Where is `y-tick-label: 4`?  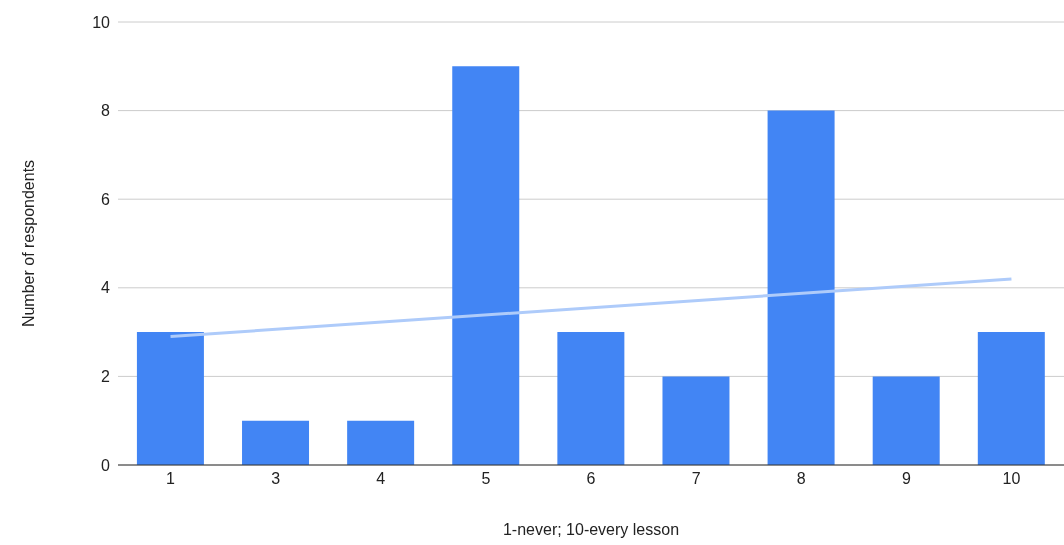 y-tick-label: 4 is located at coordinates (106, 288).